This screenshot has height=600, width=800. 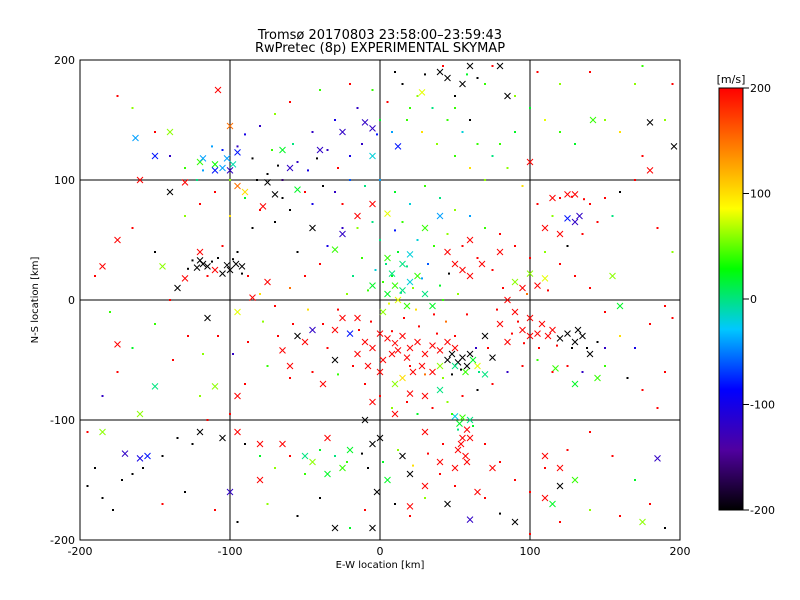 What do you see at coordinates (35, 300) in the screenshot?
I see `y-axis-label: N-S location [km]` at bounding box center [35, 300].